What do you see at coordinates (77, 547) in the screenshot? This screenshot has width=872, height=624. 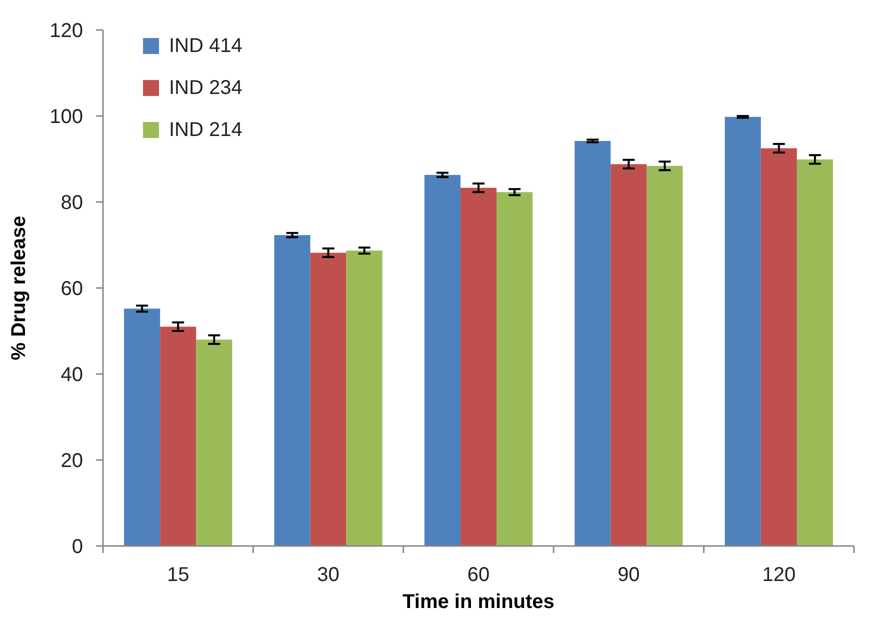 I see `y-tick-label: 0` at bounding box center [77, 547].